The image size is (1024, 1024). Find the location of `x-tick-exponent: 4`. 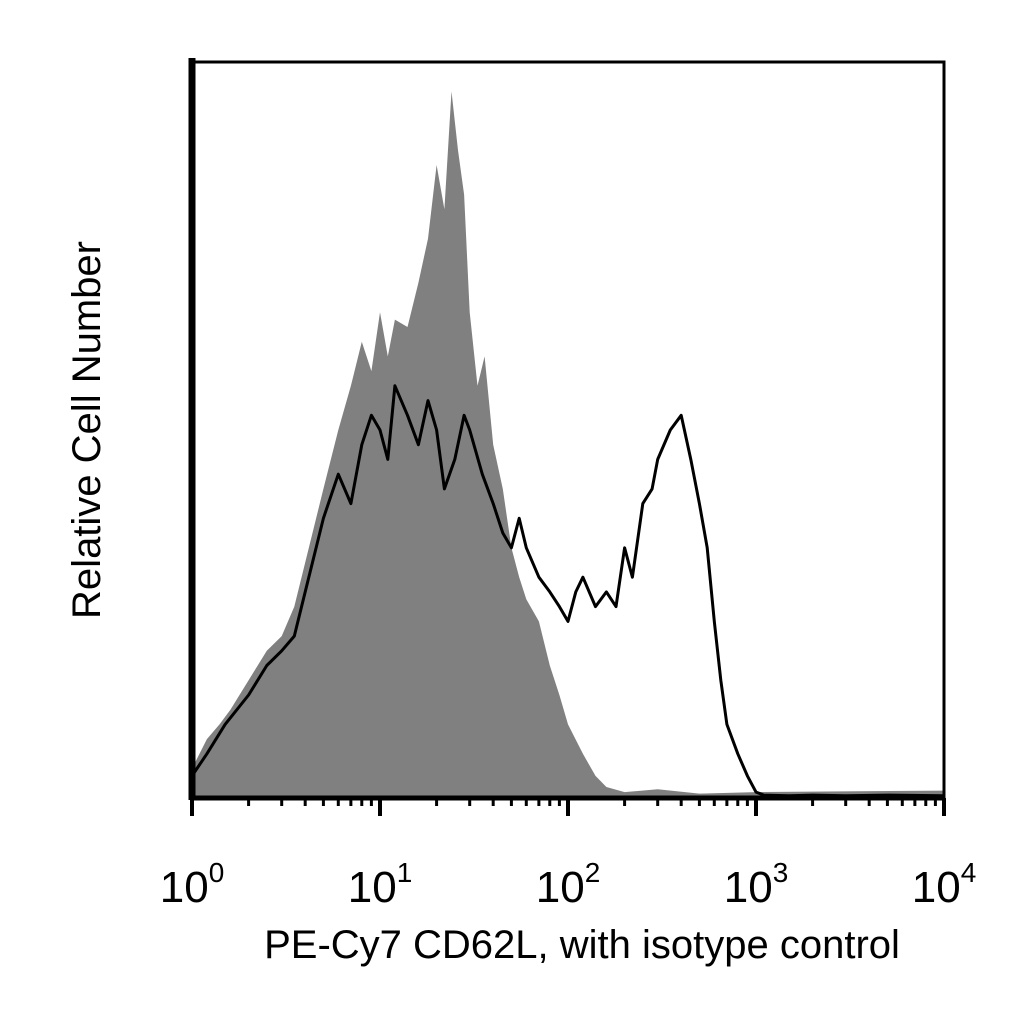

x-tick-exponent: 4 is located at coordinates (969, 872).